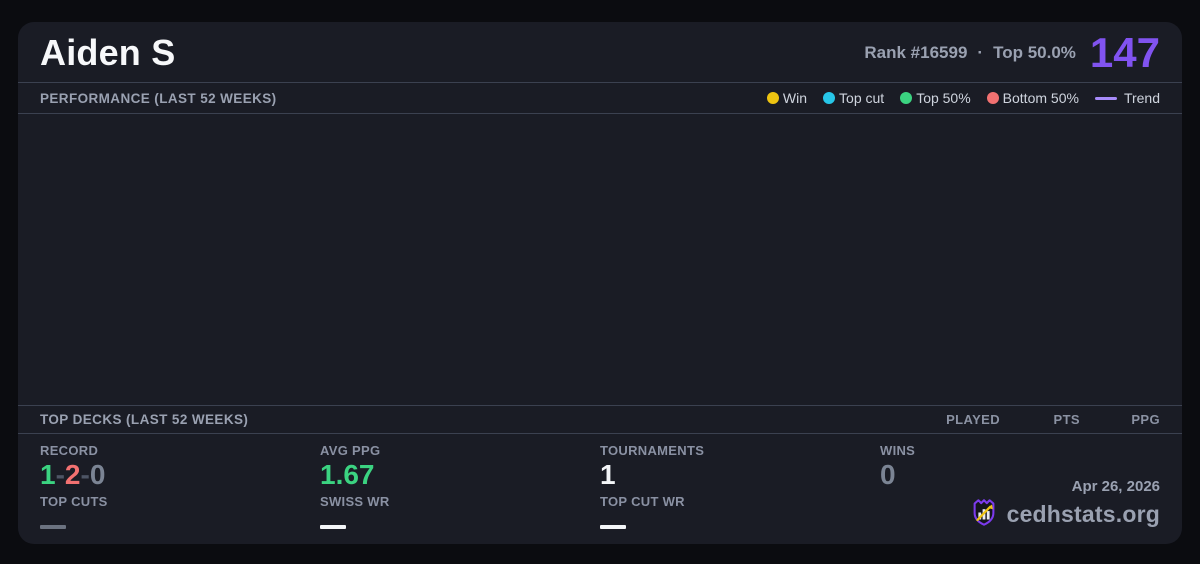  Describe the element at coordinates (72, 474) in the screenshot. I see `record-losses: 2` at that location.